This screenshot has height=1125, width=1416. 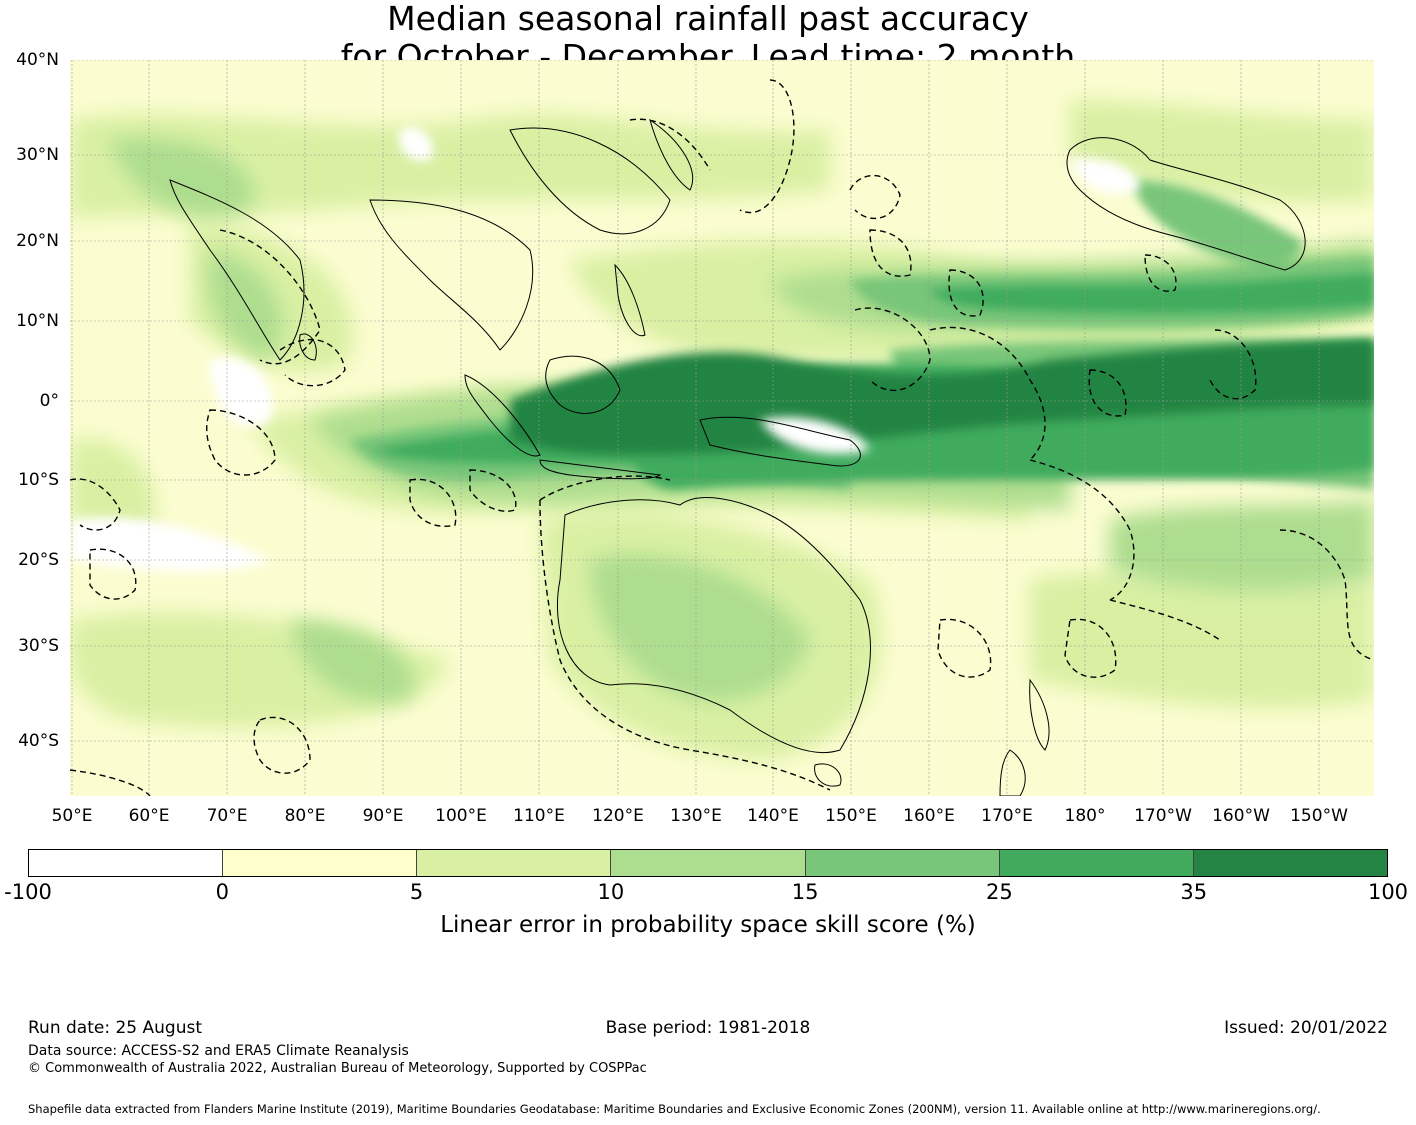 What do you see at coordinates (37, 241) in the screenshot?
I see `lat-label: 20°N` at bounding box center [37, 241].